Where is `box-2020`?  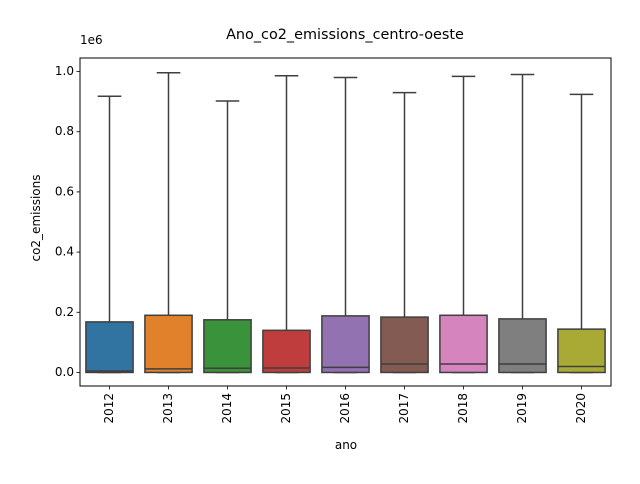
box-2020 is located at coordinates (581, 233).